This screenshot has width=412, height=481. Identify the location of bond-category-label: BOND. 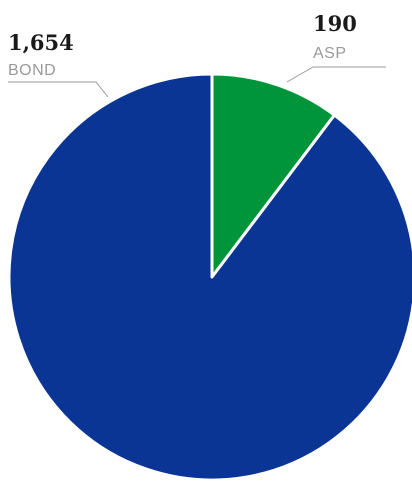
(32, 70).